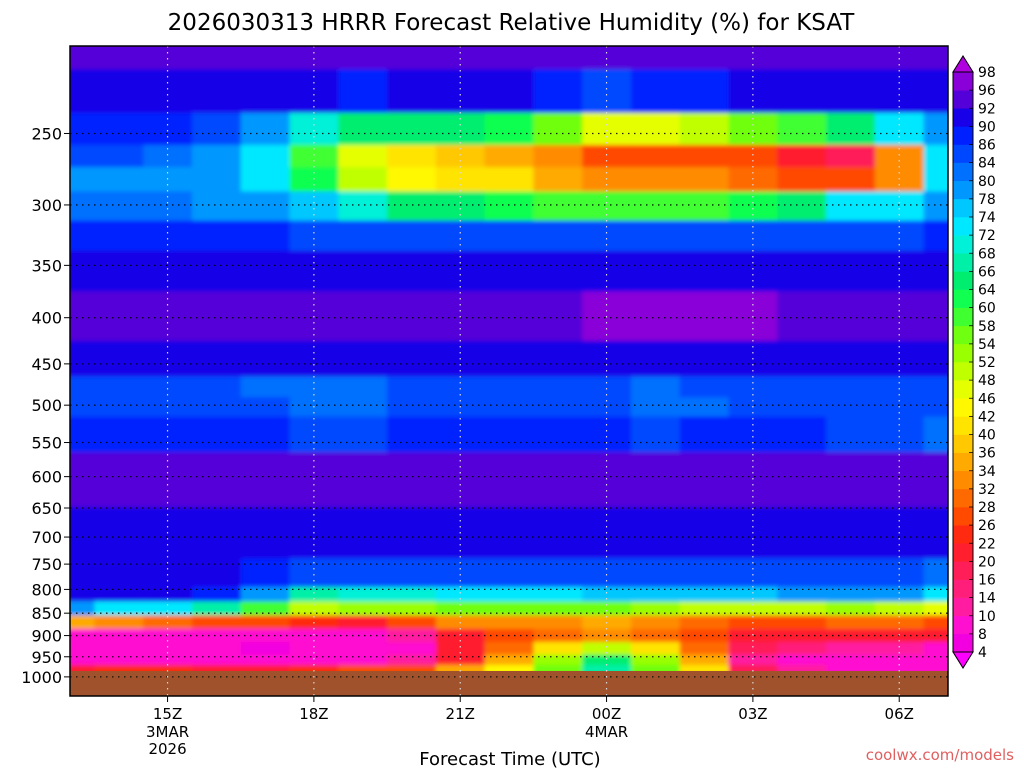 The image size is (1024, 768). What do you see at coordinates (987, 73) in the screenshot?
I see `colorbar-label: 98` at bounding box center [987, 73].